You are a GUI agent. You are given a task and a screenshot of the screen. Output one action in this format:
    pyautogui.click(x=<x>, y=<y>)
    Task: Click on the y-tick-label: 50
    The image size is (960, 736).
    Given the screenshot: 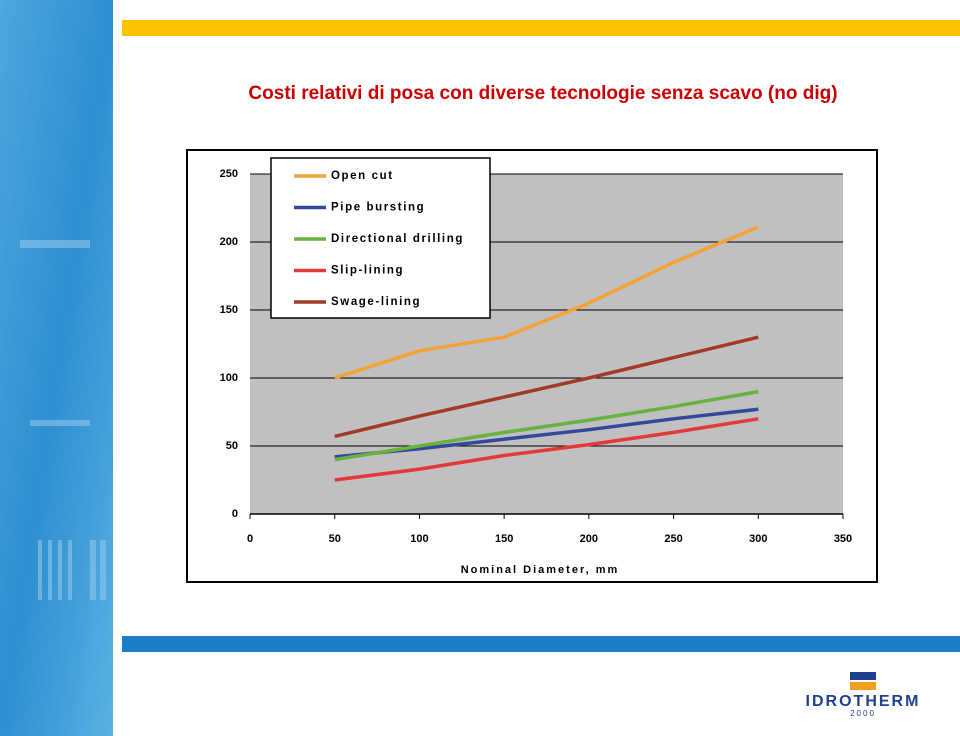 What is the action you would take?
    pyautogui.click(x=232, y=446)
    